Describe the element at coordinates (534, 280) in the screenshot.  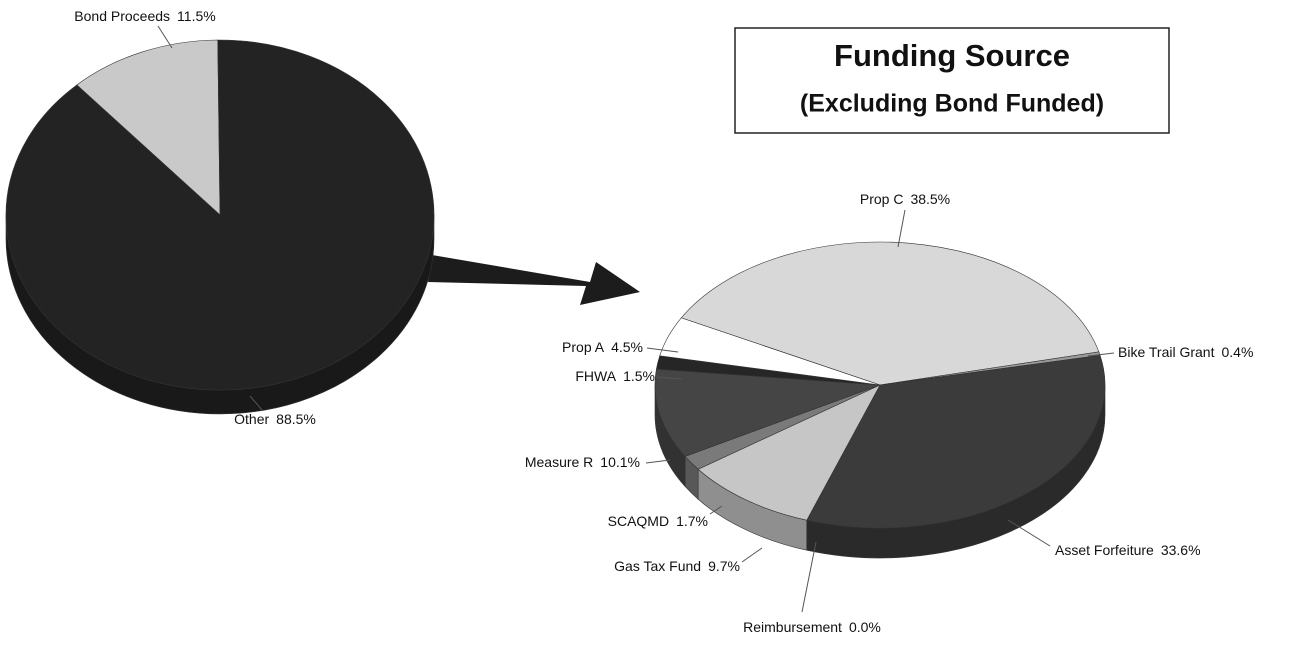
I see `arrow` at that location.